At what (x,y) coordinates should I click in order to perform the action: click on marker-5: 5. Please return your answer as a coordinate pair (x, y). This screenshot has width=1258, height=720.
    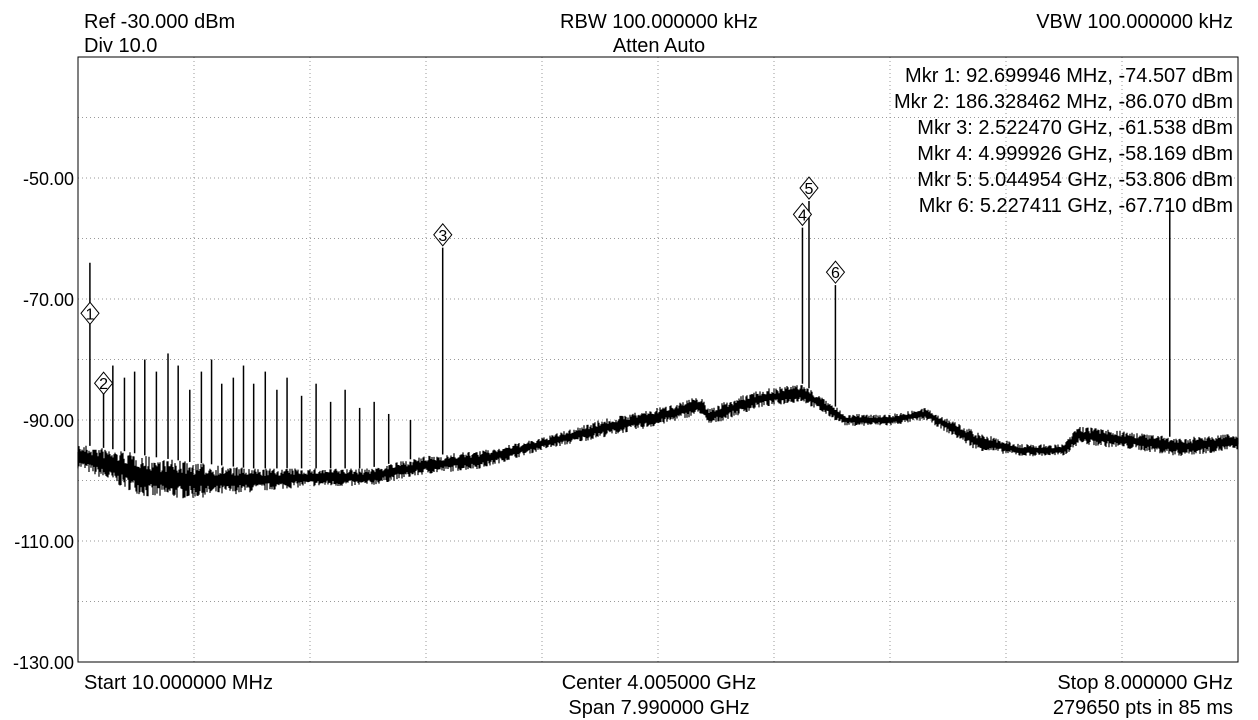
    Looking at the image, I should click on (809, 188).